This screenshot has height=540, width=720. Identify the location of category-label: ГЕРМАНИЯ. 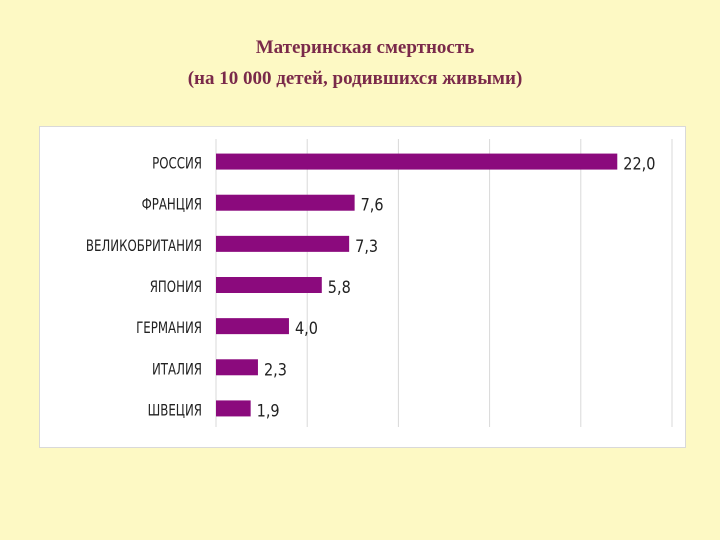
(169, 328).